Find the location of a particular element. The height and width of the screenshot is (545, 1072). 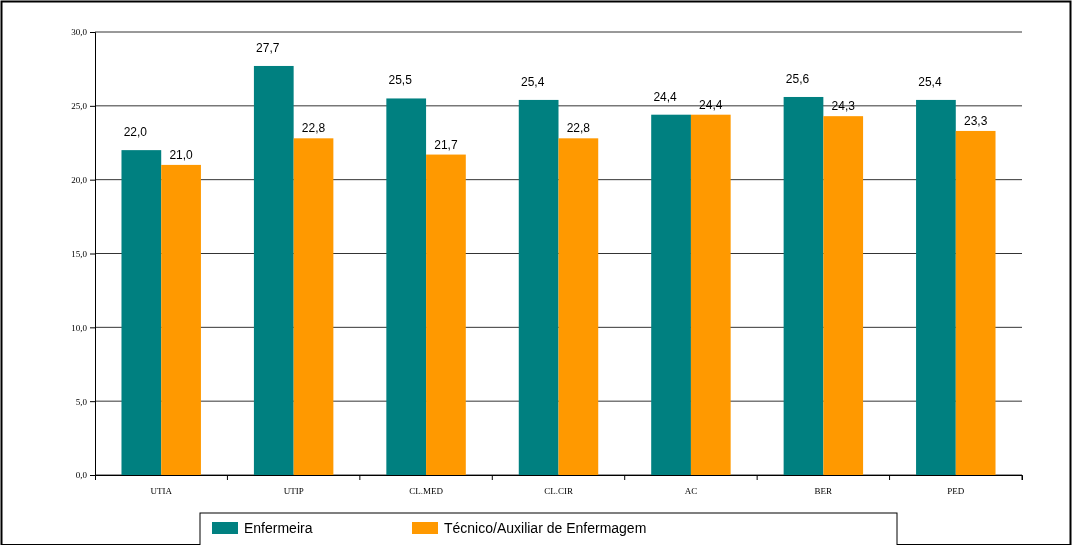

data-label: 27,7 is located at coordinates (268, 47).